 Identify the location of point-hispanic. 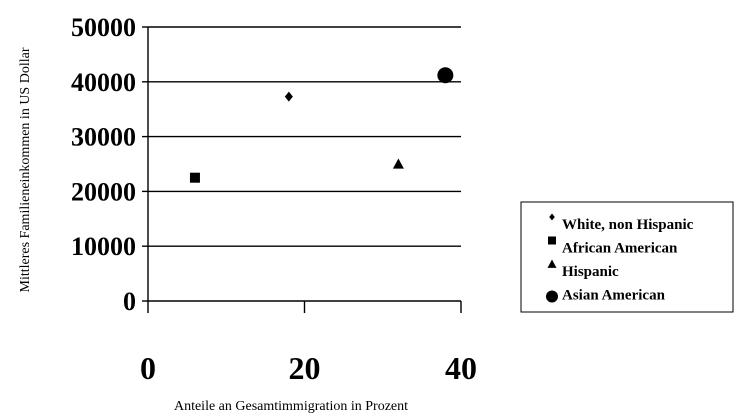
(398, 163).